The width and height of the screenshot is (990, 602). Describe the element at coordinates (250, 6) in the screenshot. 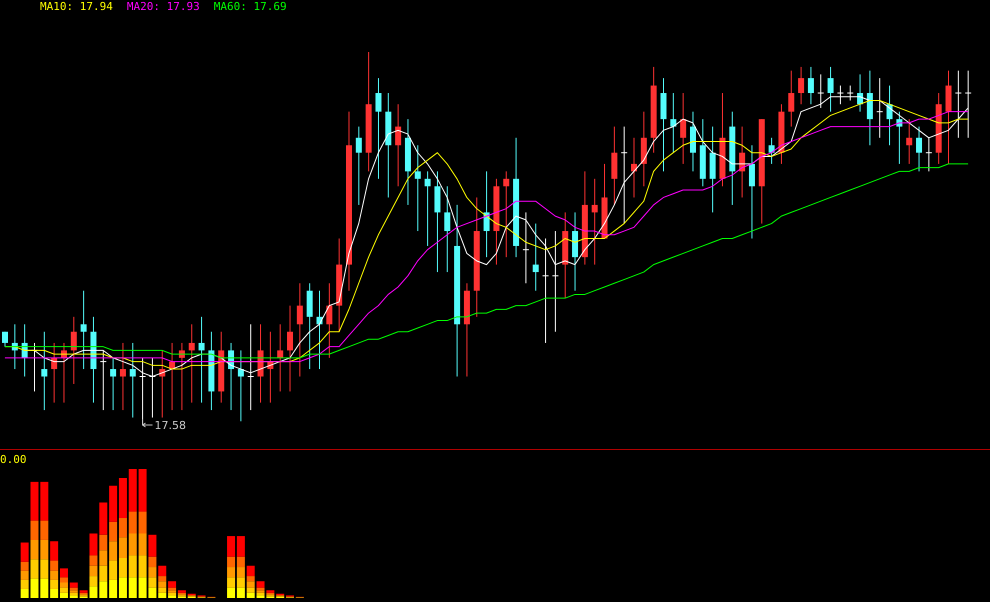

I see `text: MA60: 17.69` at that location.